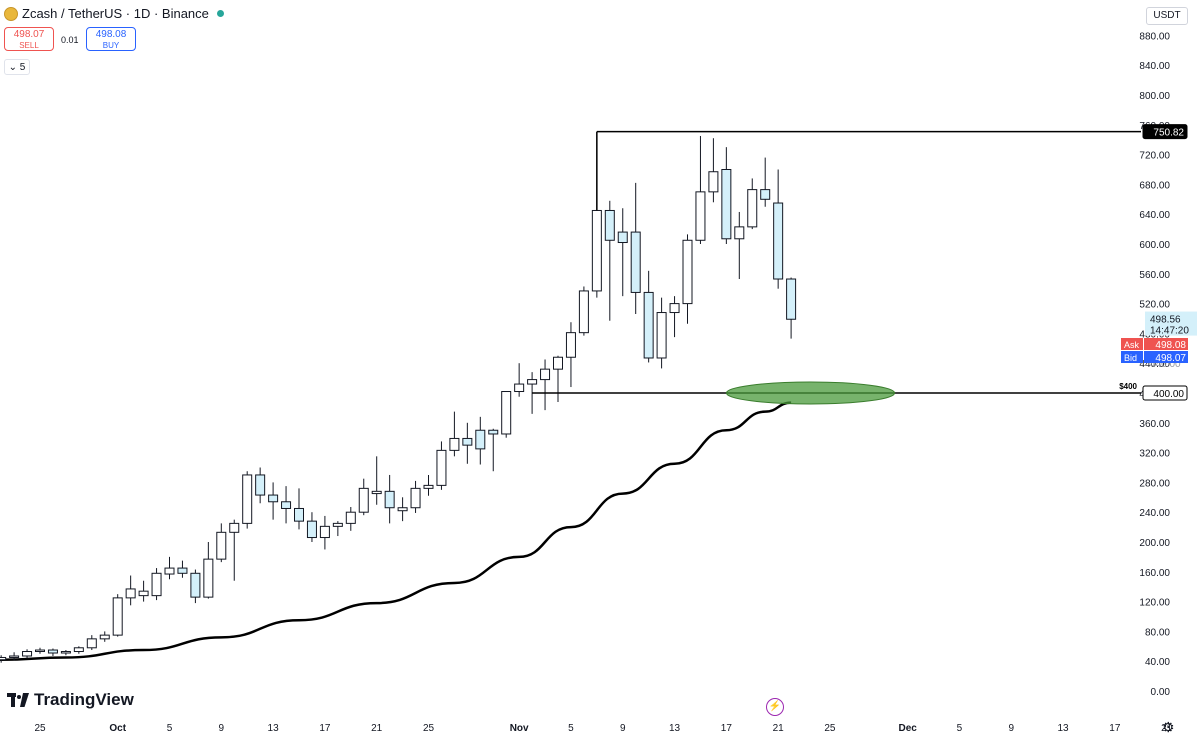 The height and width of the screenshot is (736, 1200). Describe the element at coordinates (22, 67) in the screenshot. I see `indicator-count: 5` at that location.